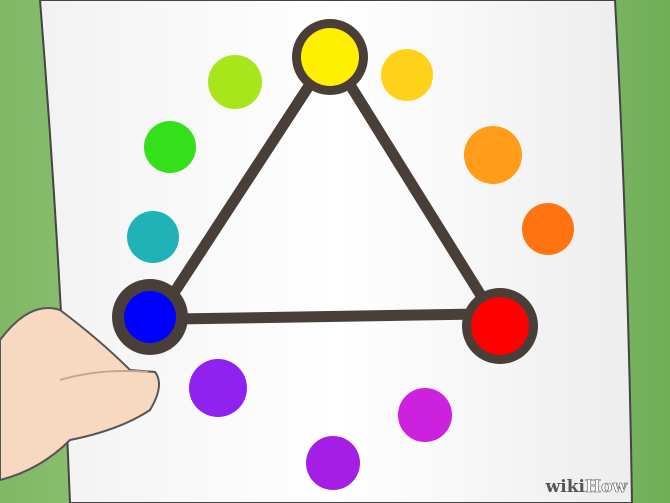 The height and width of the screenshot is (503, 670). I want to click on watermark: wiki How, so click(586, 487).